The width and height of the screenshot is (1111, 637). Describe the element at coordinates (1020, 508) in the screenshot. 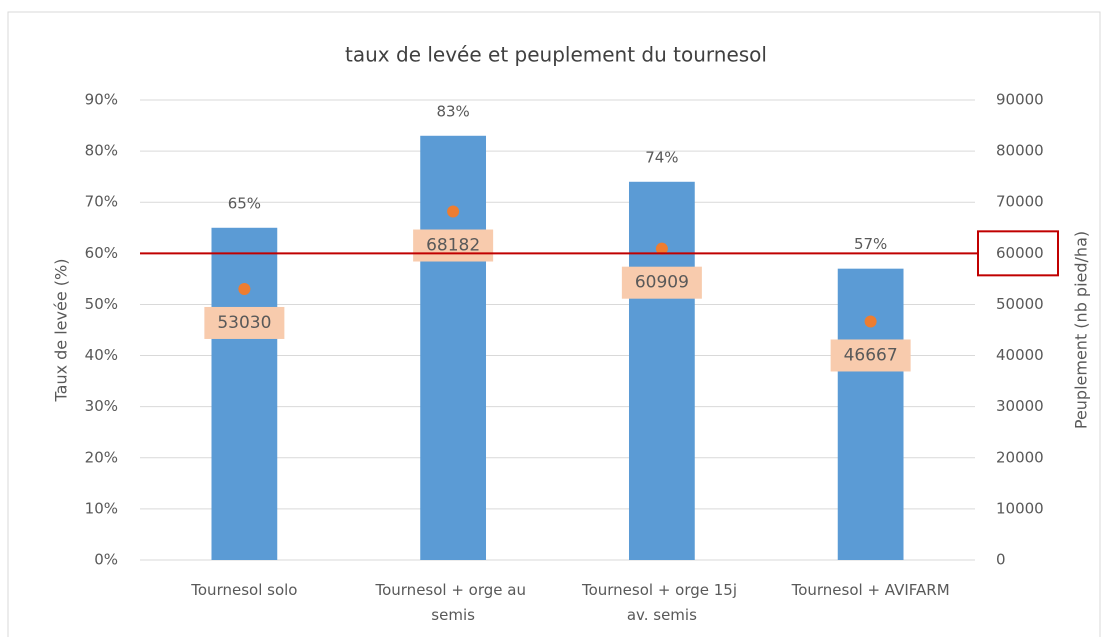

I see `y2-tick-label: 10000` at that location.